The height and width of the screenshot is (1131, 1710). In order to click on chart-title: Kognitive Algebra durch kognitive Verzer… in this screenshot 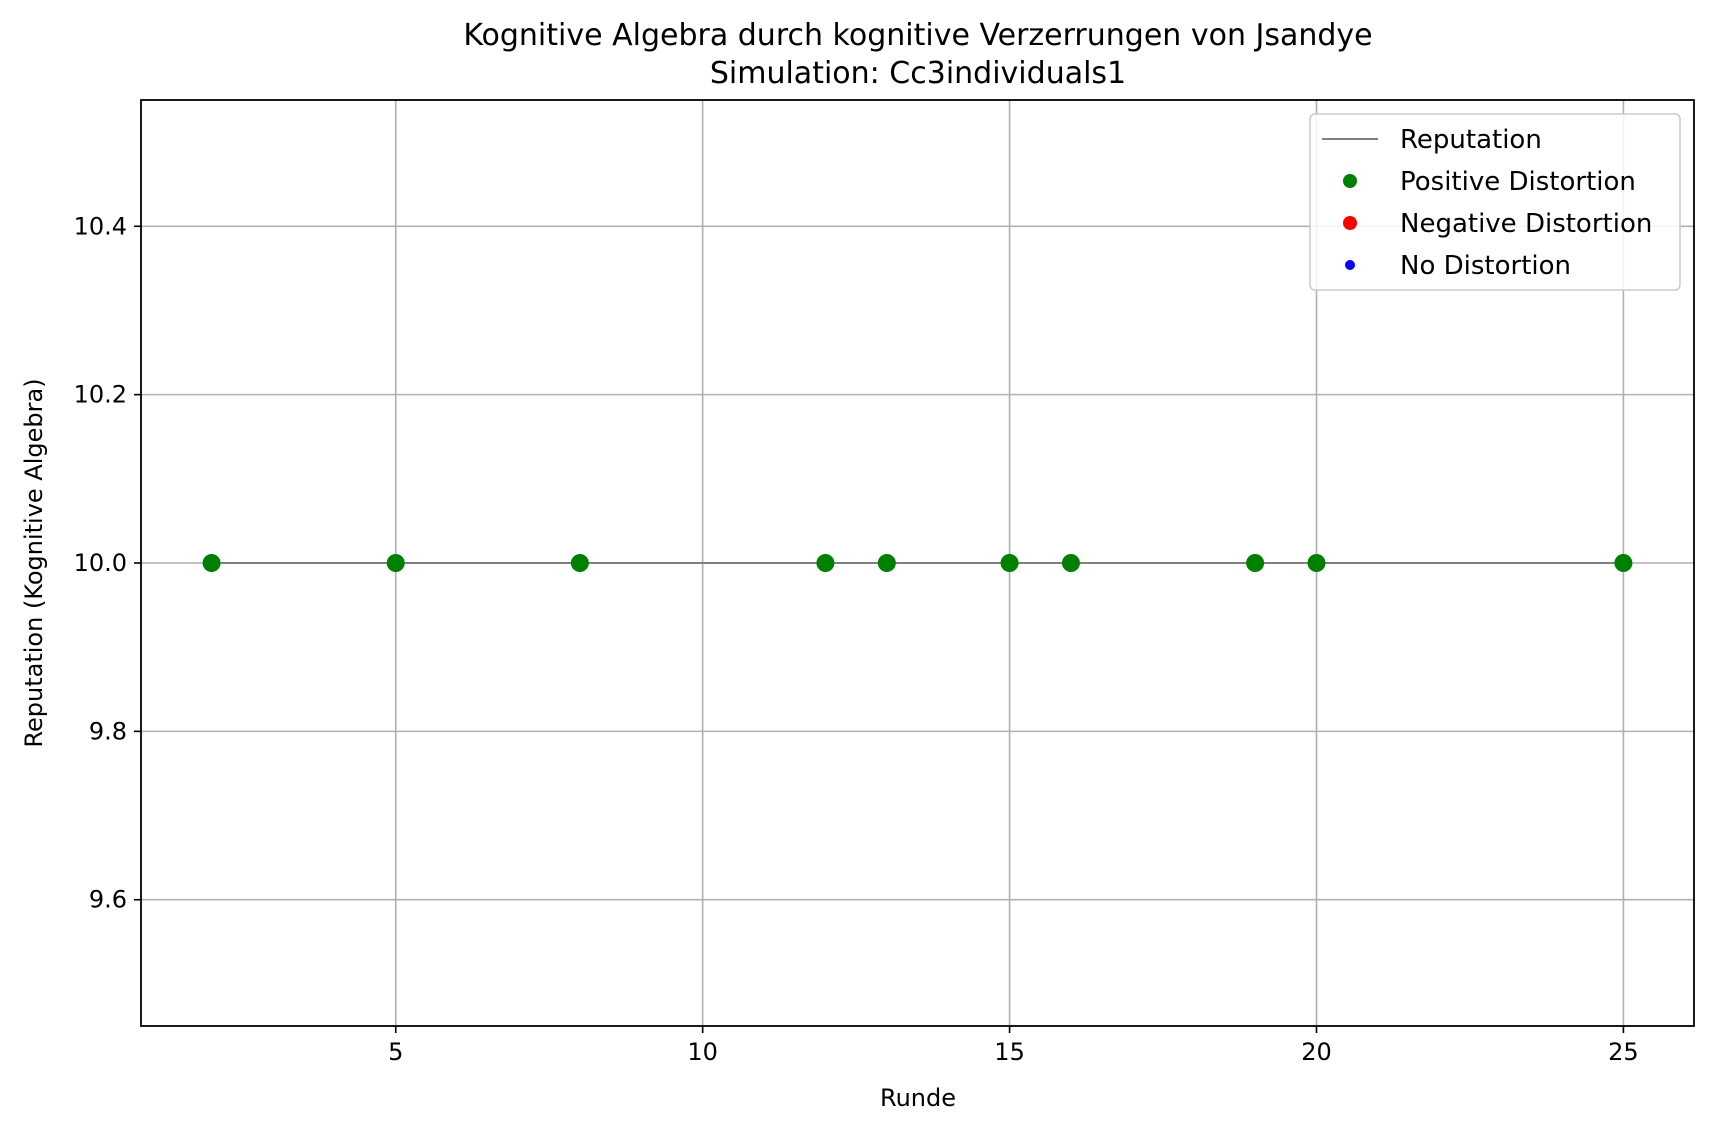, I will do `click(917, 35)`.